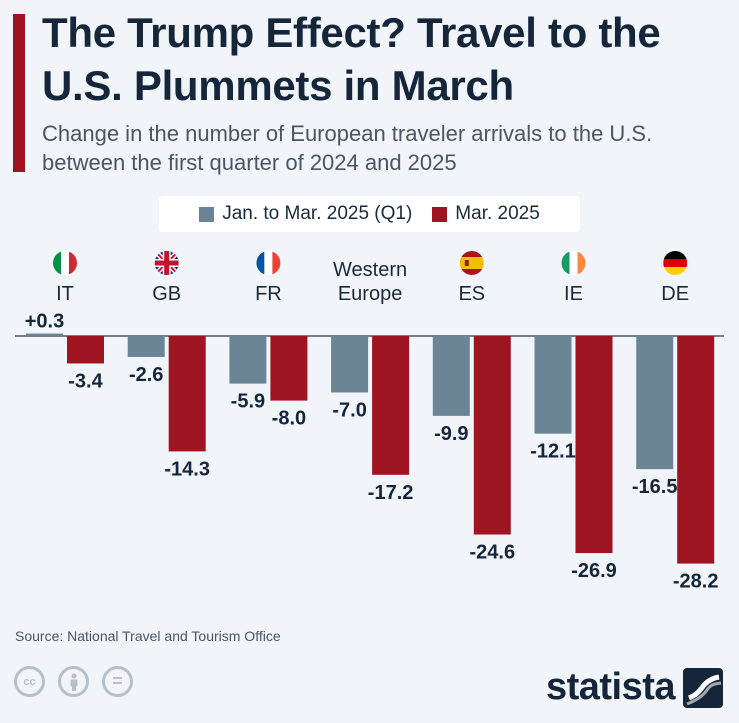 This screenshot has width=739, height=723. Describe the element at coordinates (573, 263) in the screenshot. I see `ireland-flag-icon` at that location.